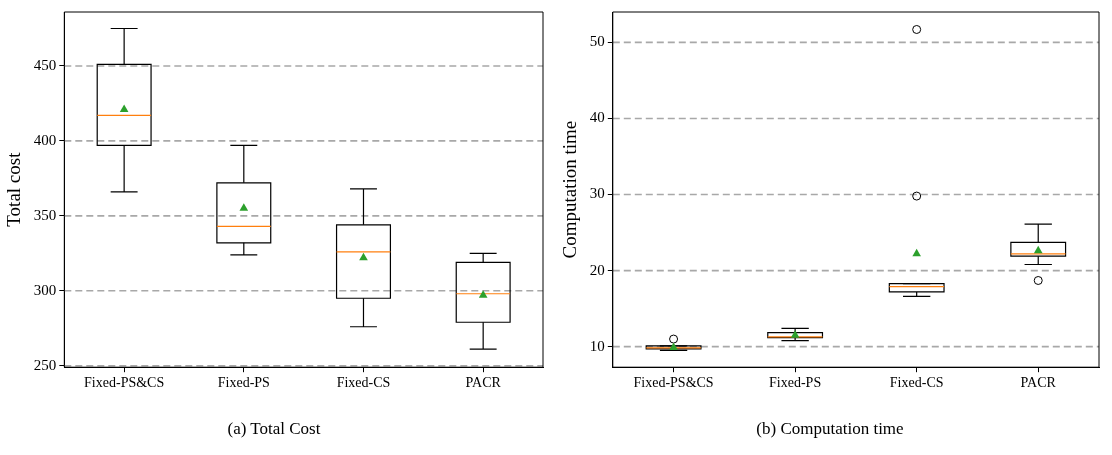 This screenshot has width=1112, height=455. What do you see at coordinates (45, 289) in the screenshot?
I see `y-tick-label: 300` at bounding box center [45, 289].